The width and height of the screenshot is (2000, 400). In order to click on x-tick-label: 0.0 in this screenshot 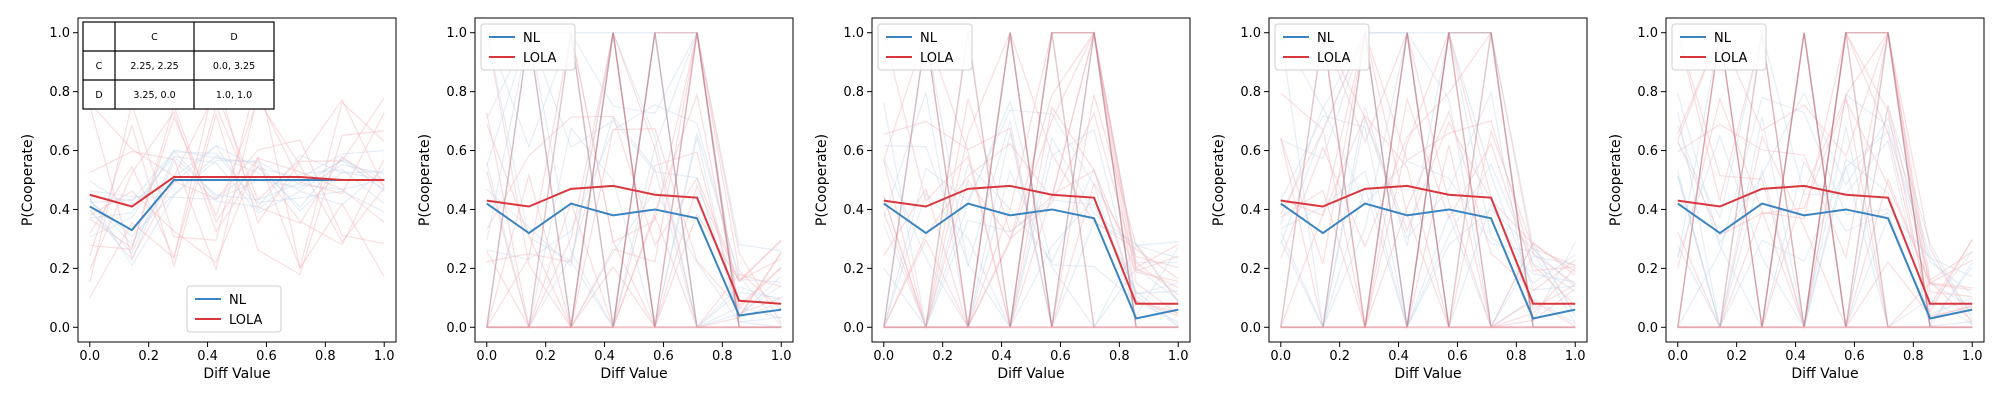, I will do `click(1280, 356)`.